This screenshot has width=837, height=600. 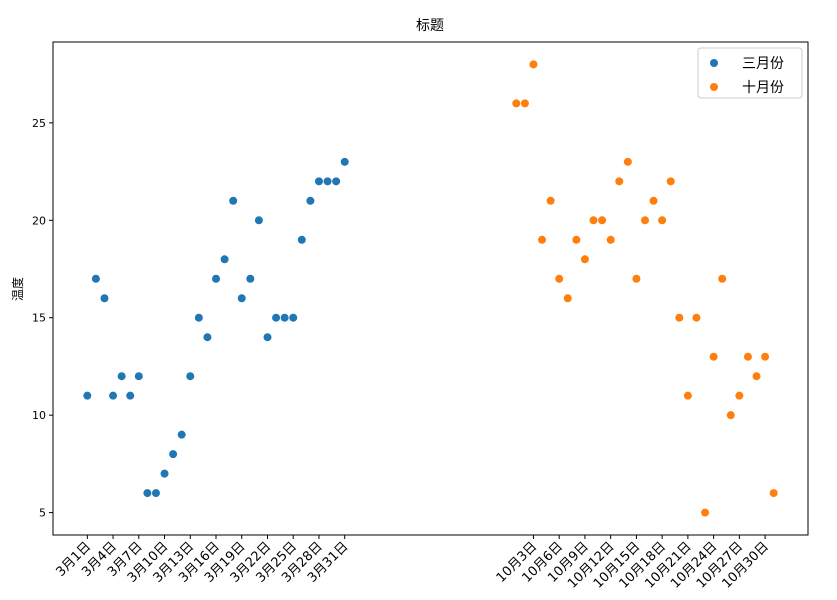 What do you see at coordinates (39, 318) in the screenshot?
I see `y-tick-label: 15` at bounding box center [39, 318].